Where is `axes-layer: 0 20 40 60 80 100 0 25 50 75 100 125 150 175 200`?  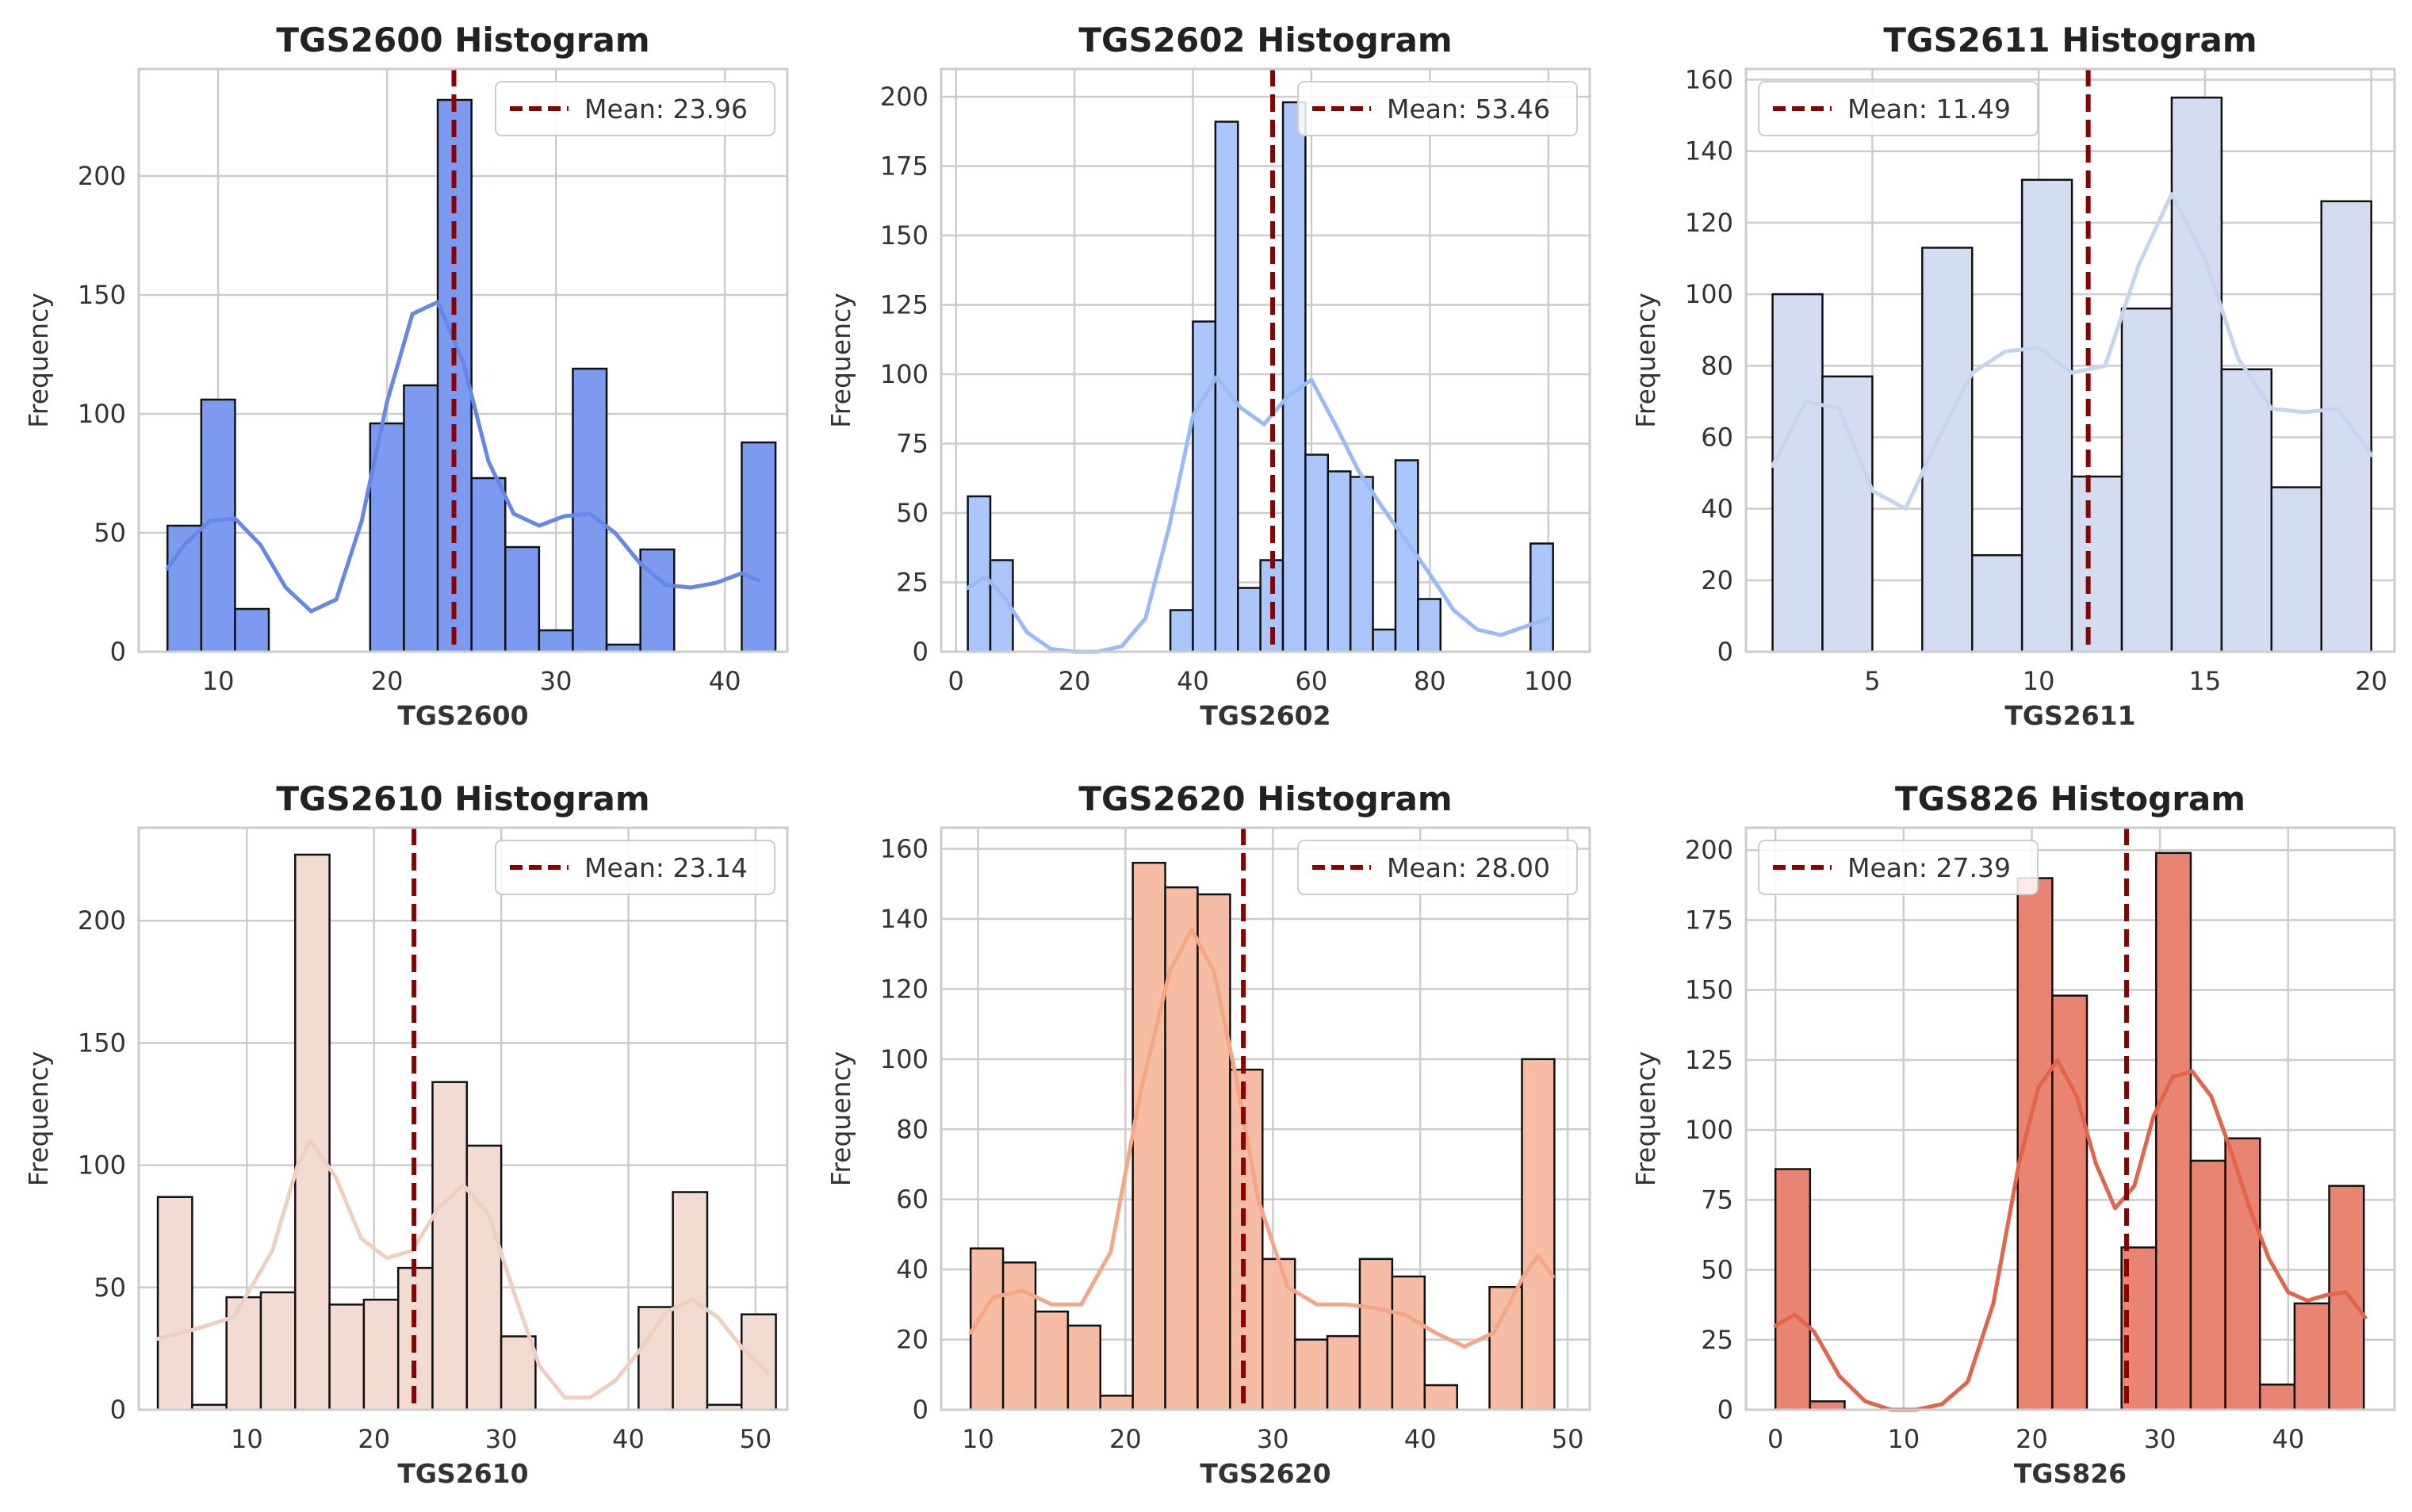 axes-layer: 0 20 40 60 80 100 0 25 50 75 100 125 150 175 200 is located at coordinates (1235, 381).